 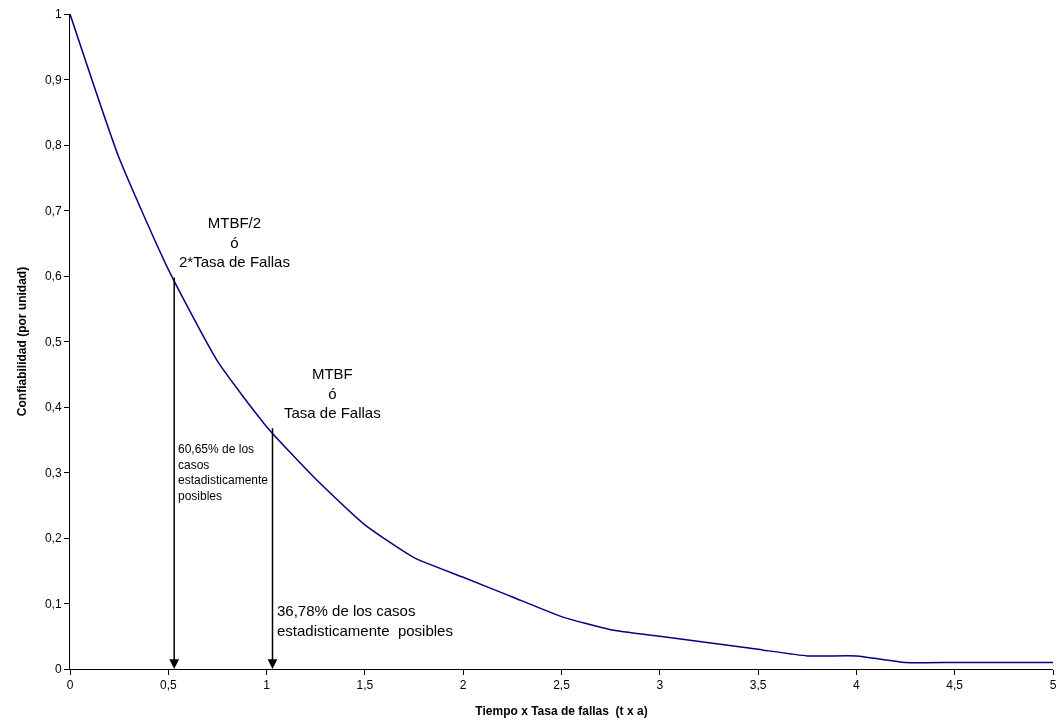 I want to click on x-tick-label: 0,5, so click(x=168, y=685).